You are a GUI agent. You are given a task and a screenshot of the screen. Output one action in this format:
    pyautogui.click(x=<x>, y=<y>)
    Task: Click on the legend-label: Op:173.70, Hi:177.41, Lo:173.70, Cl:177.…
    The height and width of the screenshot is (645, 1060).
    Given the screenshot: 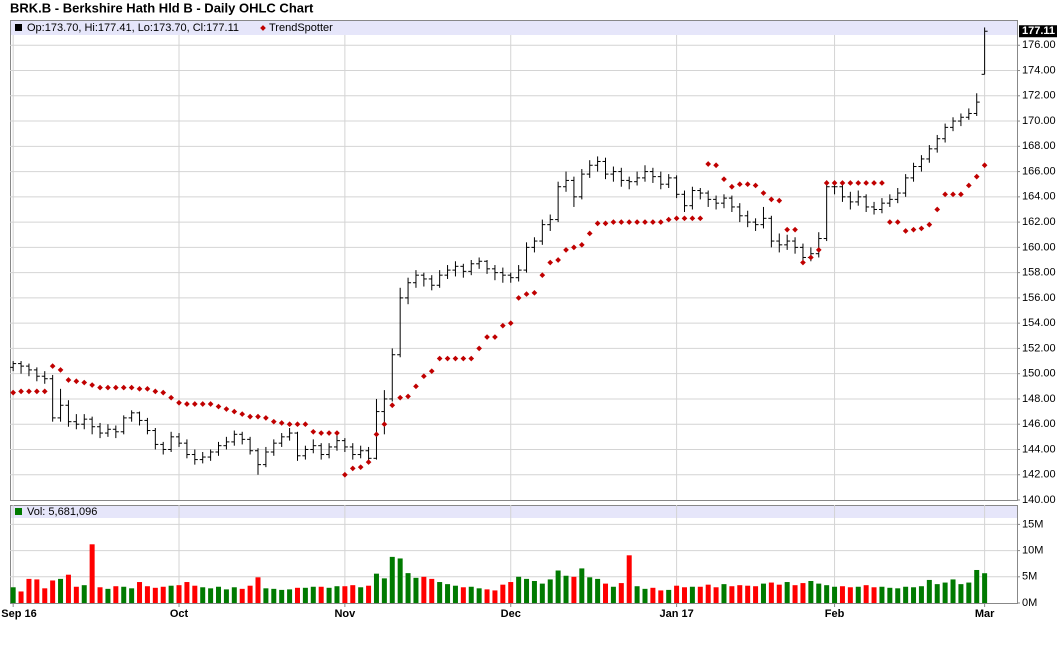 What is the action you would take?
    pyautogui.click(x=133, y=28)
    